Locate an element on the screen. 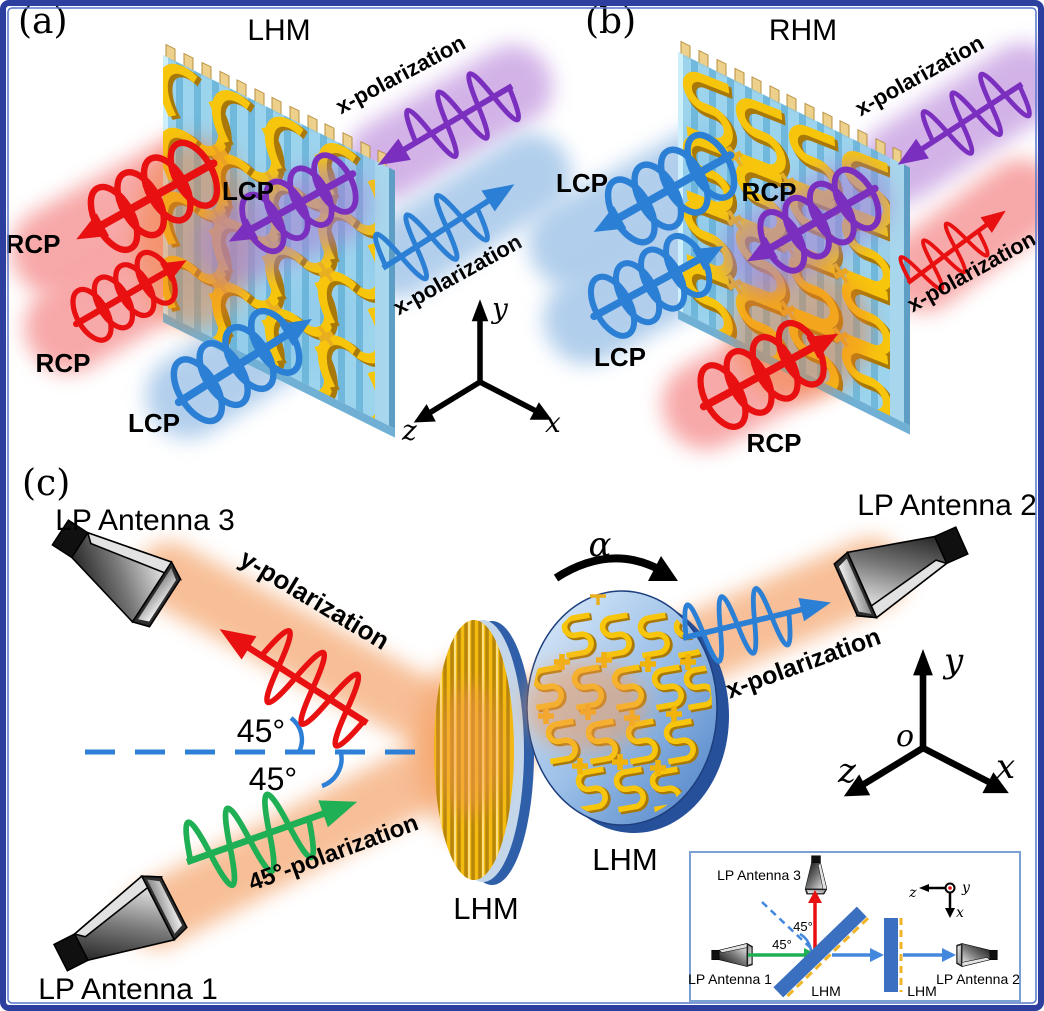 The height and width of the screenshot is (1011, 1044). panel-b-title: RHM is located at coordinates (803, 30).